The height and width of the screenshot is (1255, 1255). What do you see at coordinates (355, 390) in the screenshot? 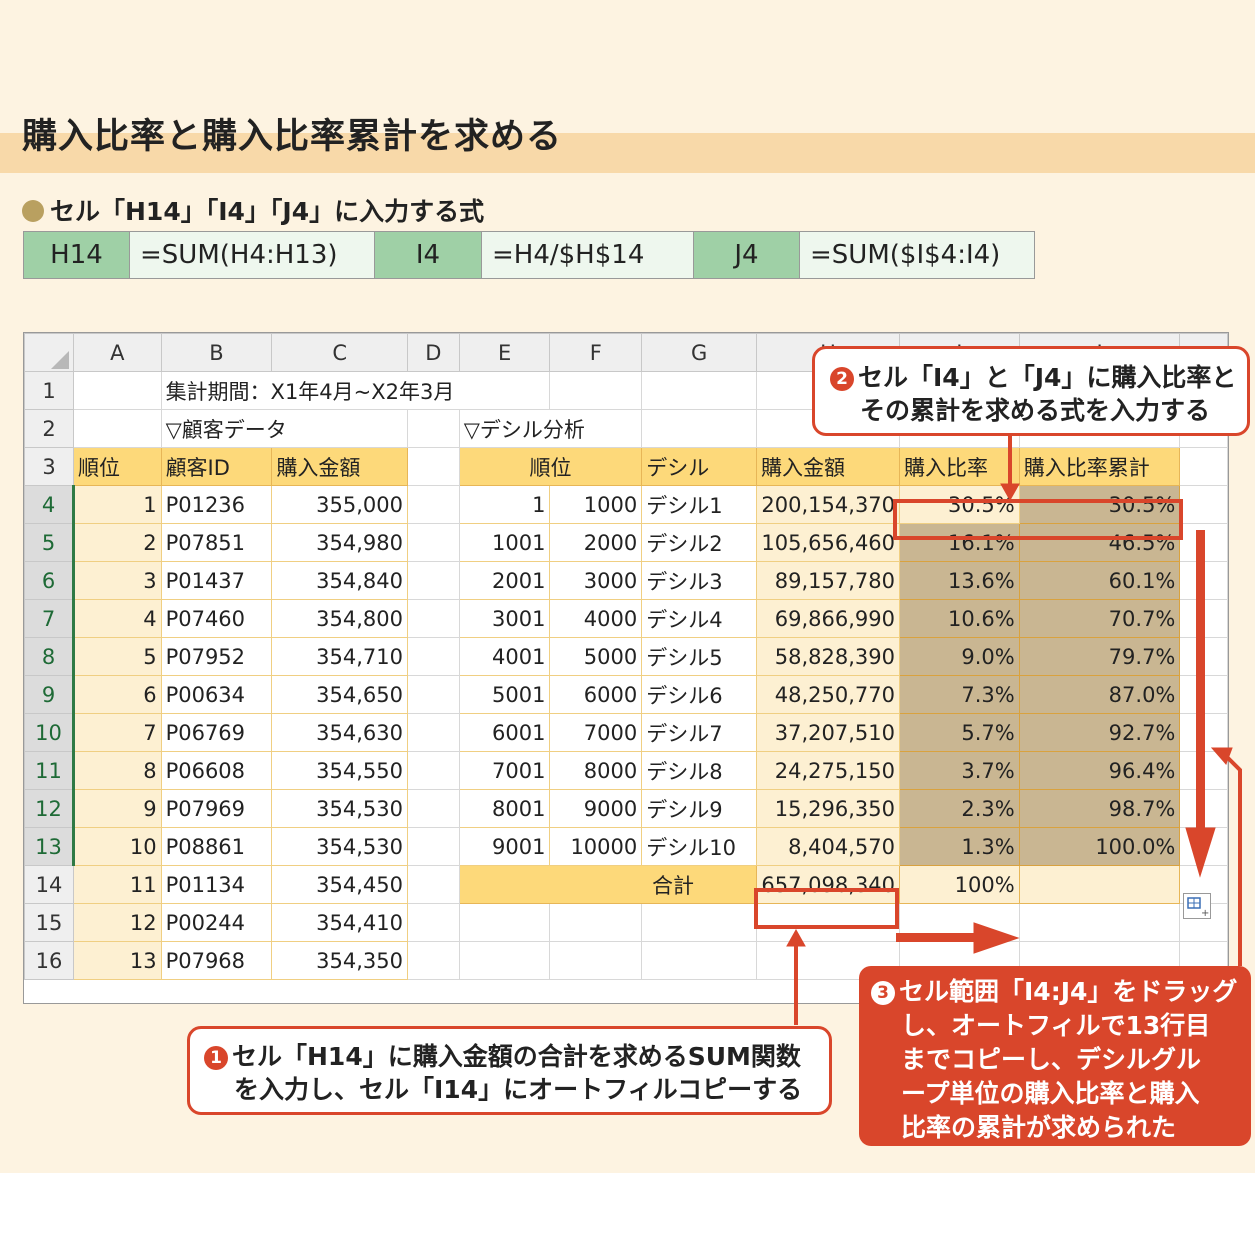
I see `period-label: 集計期間：X1年4月~X2年3月` at bounding box center [355, 390].